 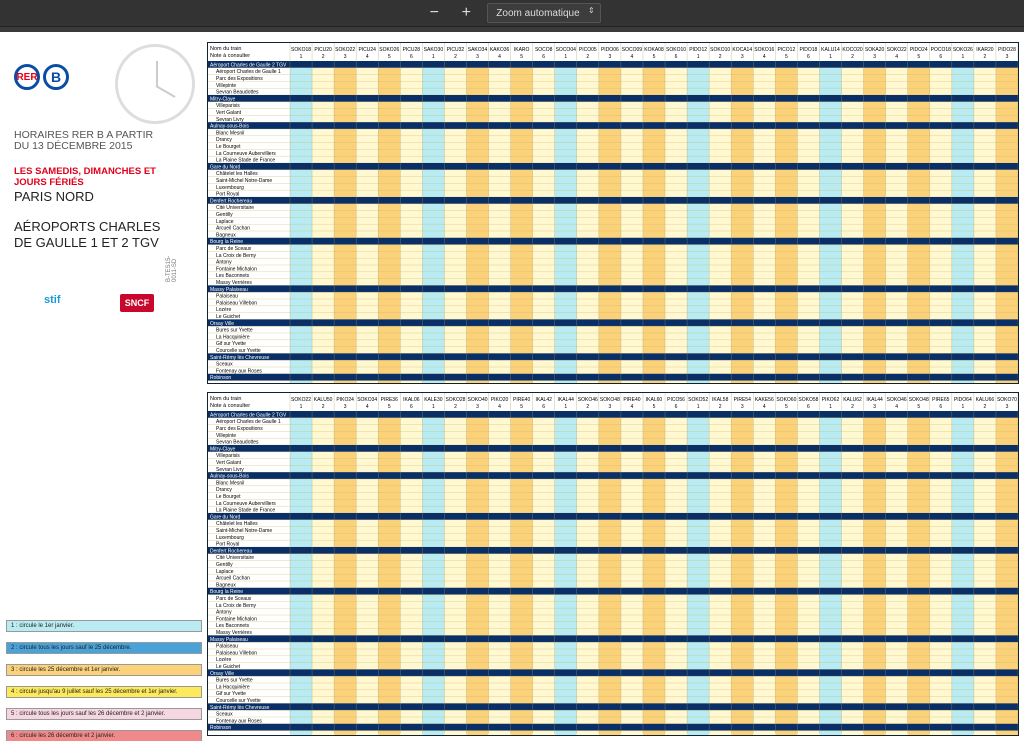 I want to click on train-name: PICU24, so click(x=367, y=50).